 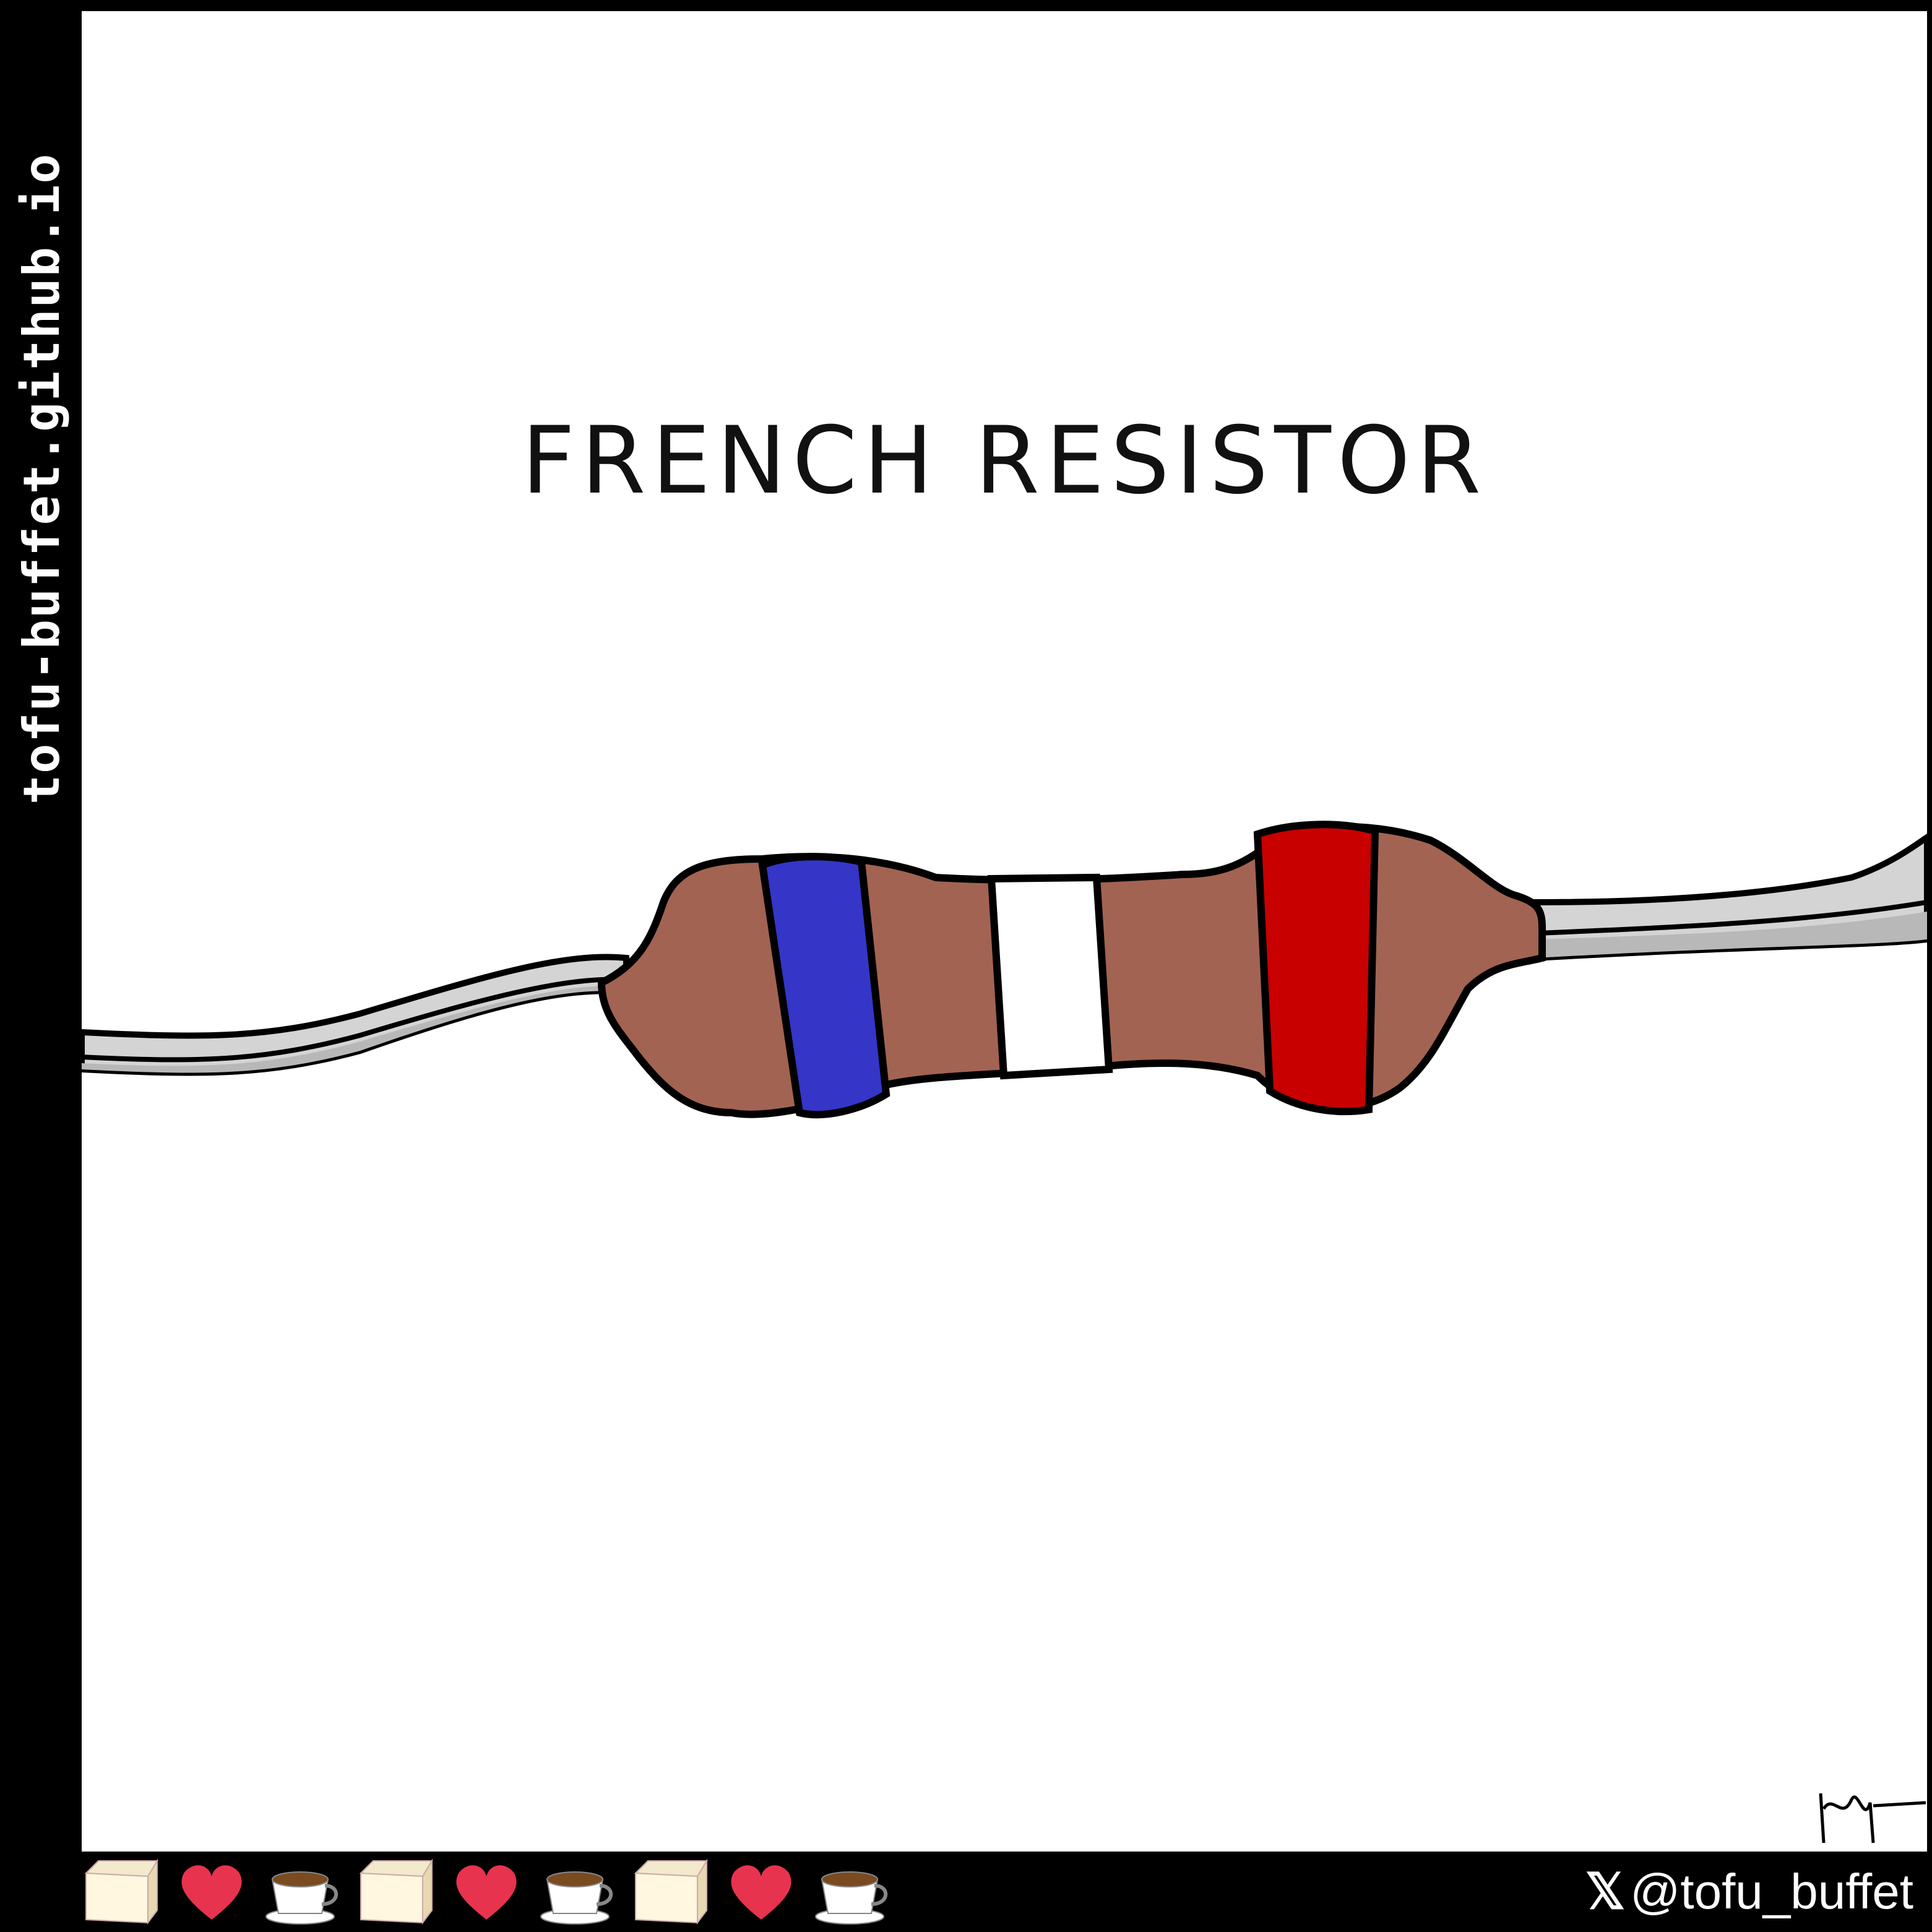 I want to click on social-handle: 𝕏 @tofu_buffet, so click(x=1749, y=1892).